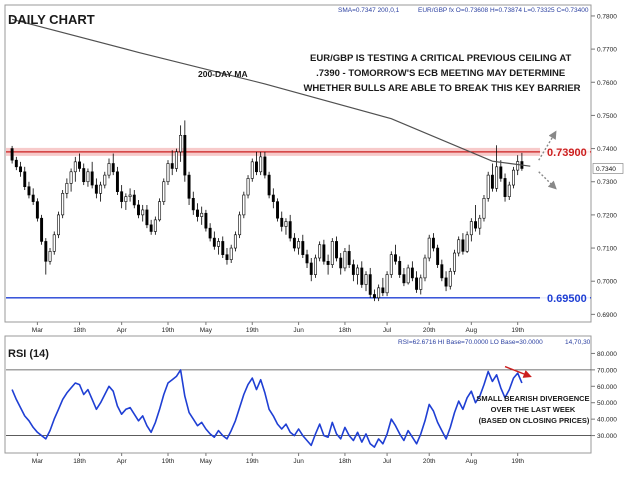  What do you see at coordinates (532, 398) in the screenshot?
I see `rsi-annotation-line-1: SMALL BEARISH DIVERGENCE` at bounding box center [532, 398].